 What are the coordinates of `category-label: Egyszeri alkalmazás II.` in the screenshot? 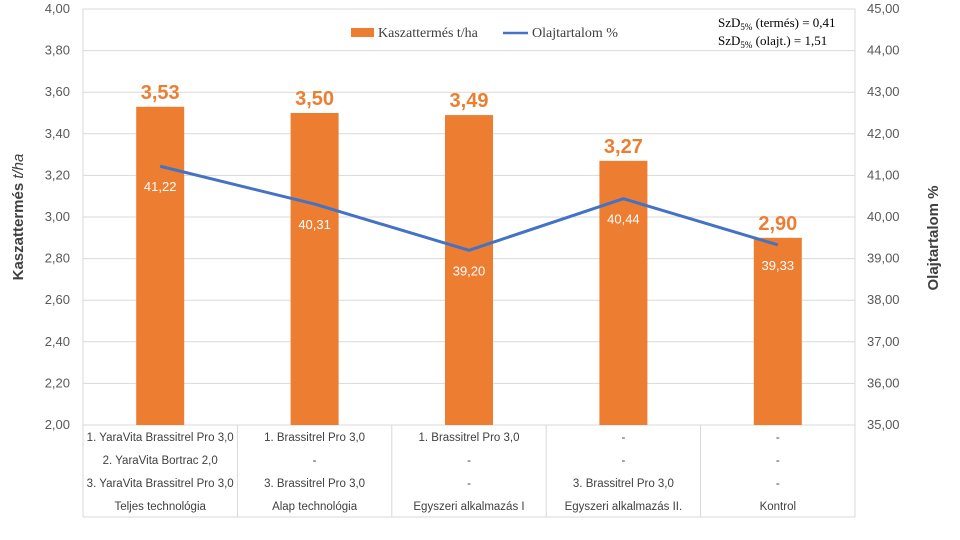 It's located at (624, 507).